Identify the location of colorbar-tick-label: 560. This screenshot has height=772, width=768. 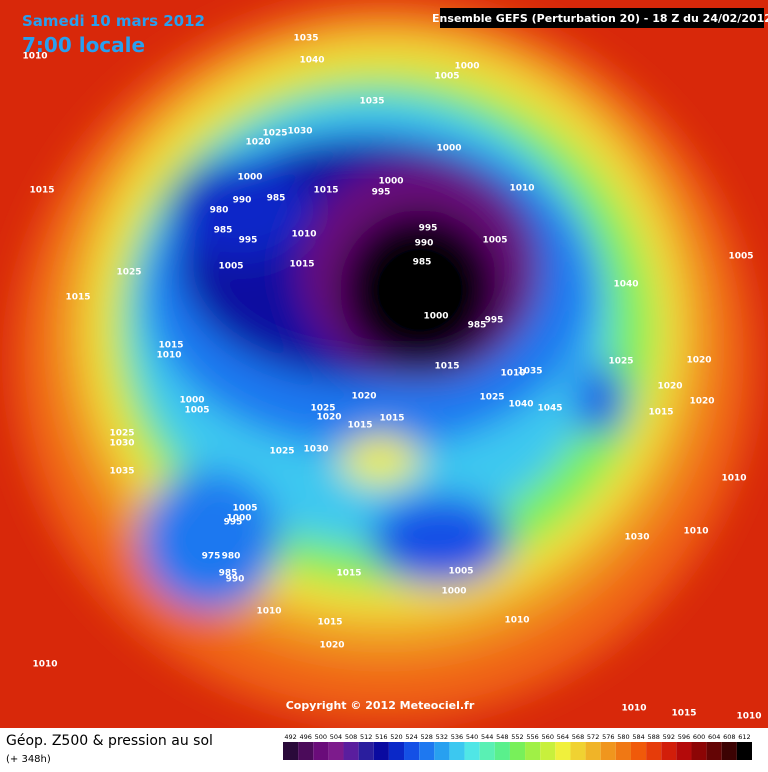
(548, 737).